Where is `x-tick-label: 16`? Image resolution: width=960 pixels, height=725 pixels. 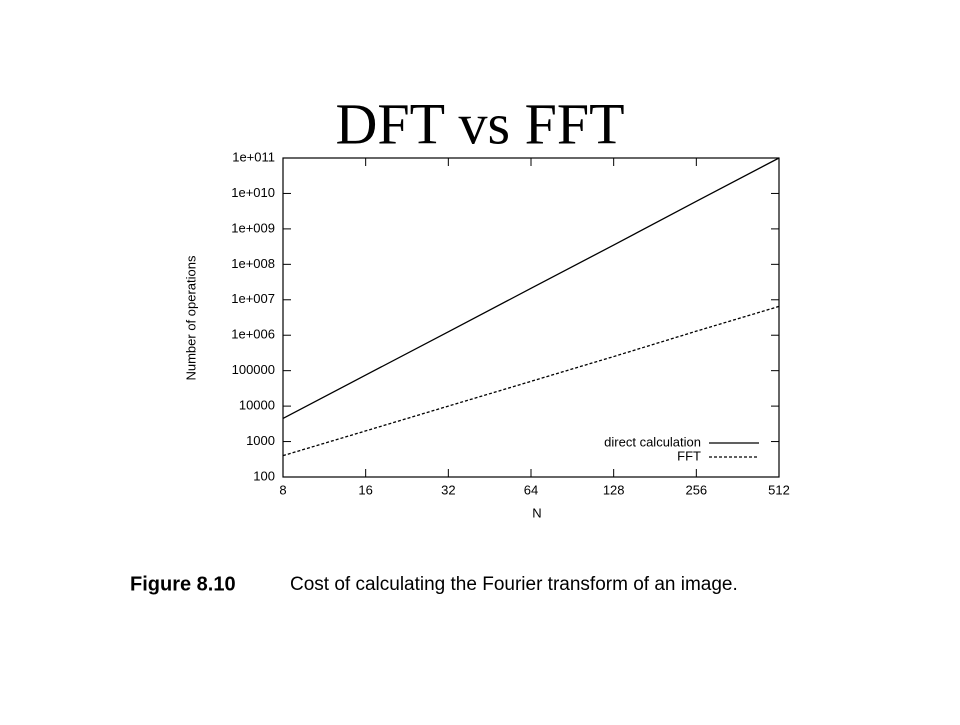
x-tick-label: 16 is located at coordinates (365, 489).